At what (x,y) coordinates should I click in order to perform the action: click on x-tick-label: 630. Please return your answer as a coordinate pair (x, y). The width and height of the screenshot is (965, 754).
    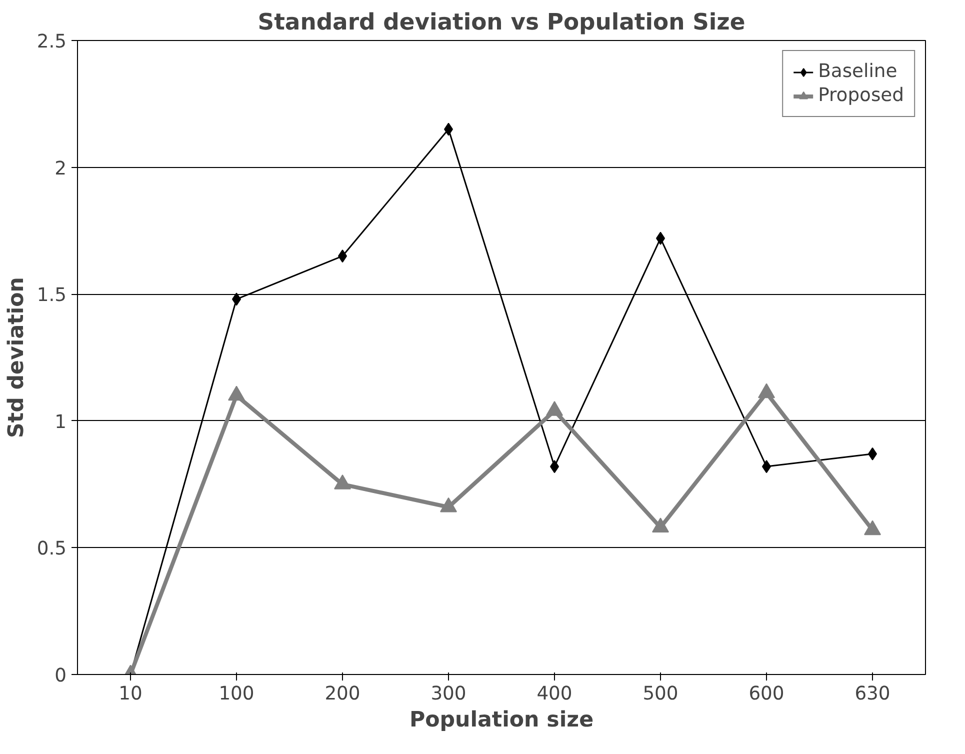
    Looking at the image, I should click on (872, 694).